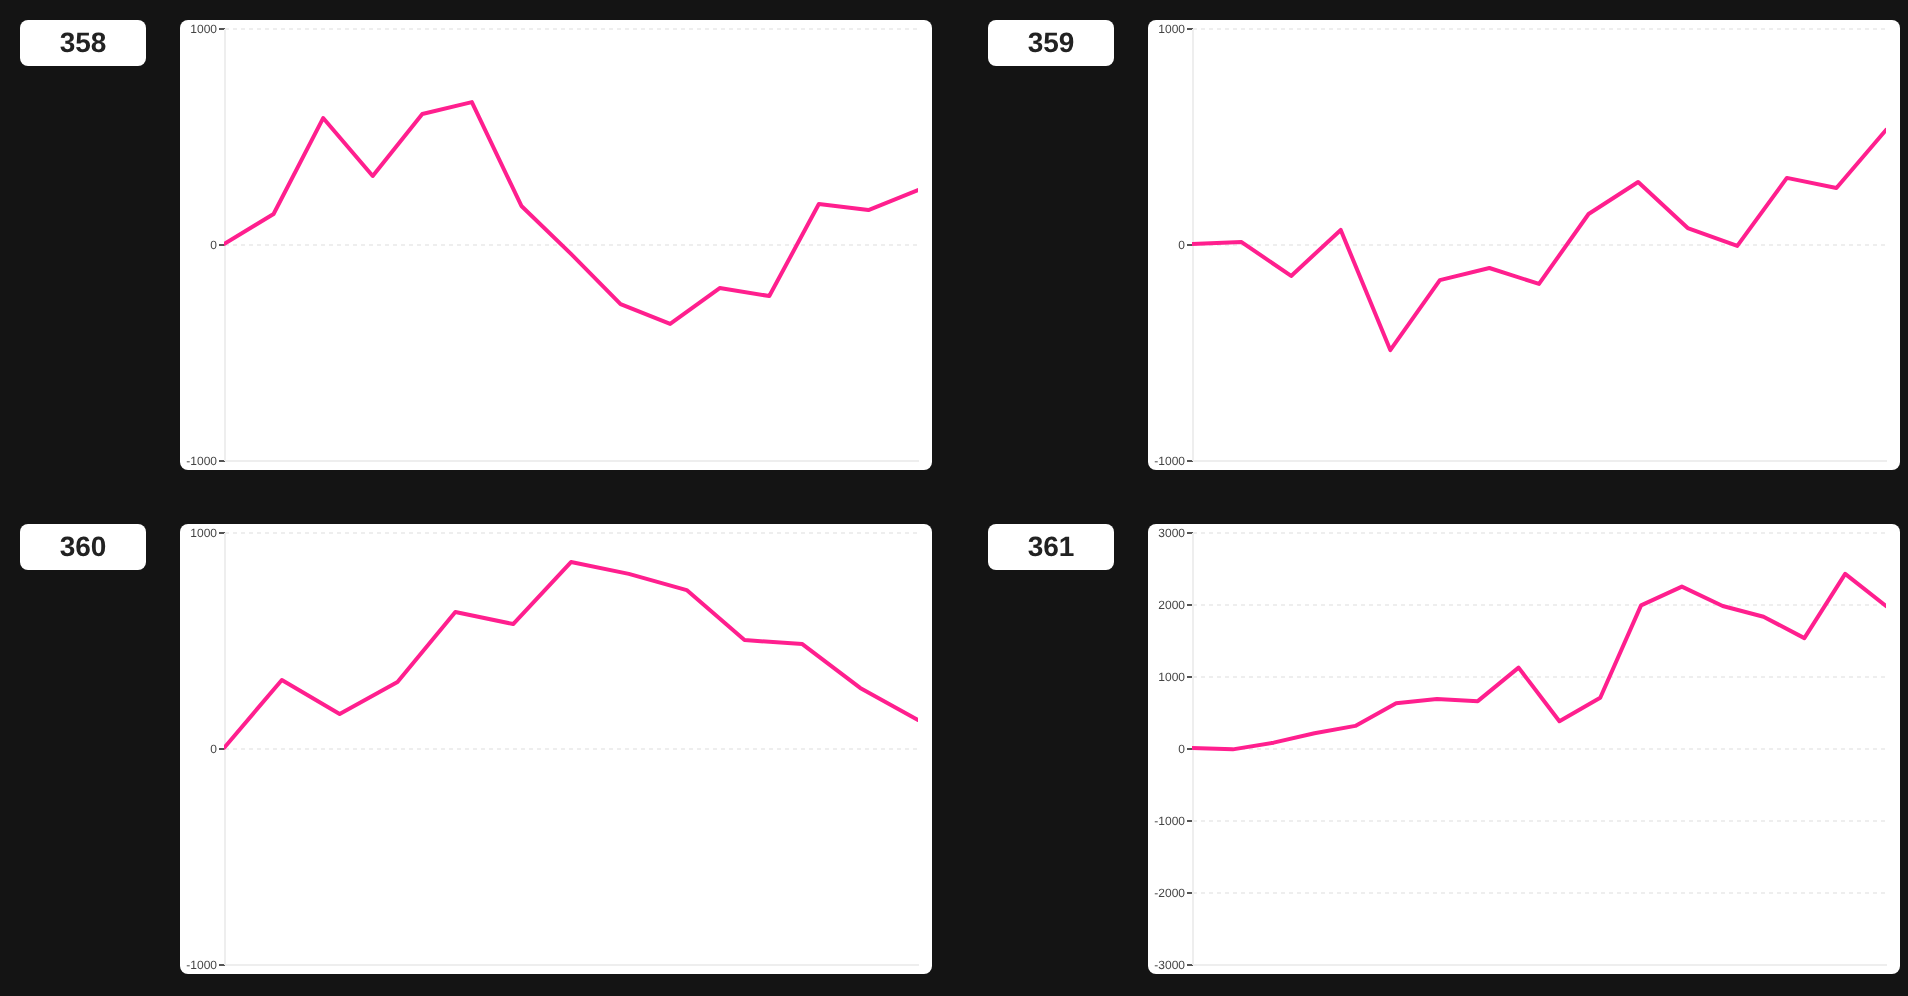 The image size is (1908, 996). Describe the element at coordinates (1051, 43) in the screenshot. I see `chart-title: 359` at that location.